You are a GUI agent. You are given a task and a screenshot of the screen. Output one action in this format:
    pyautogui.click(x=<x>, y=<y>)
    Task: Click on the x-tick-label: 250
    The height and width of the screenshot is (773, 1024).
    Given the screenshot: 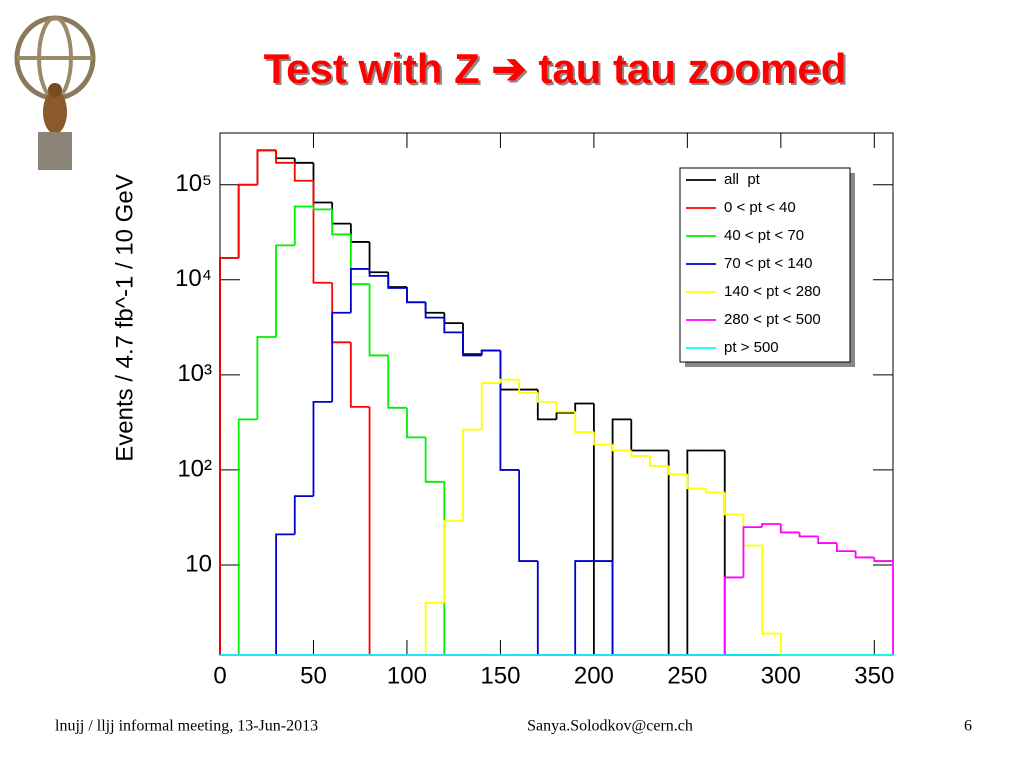 What is the action you would take?
    pyautogui.click(x=687, y=675)
    